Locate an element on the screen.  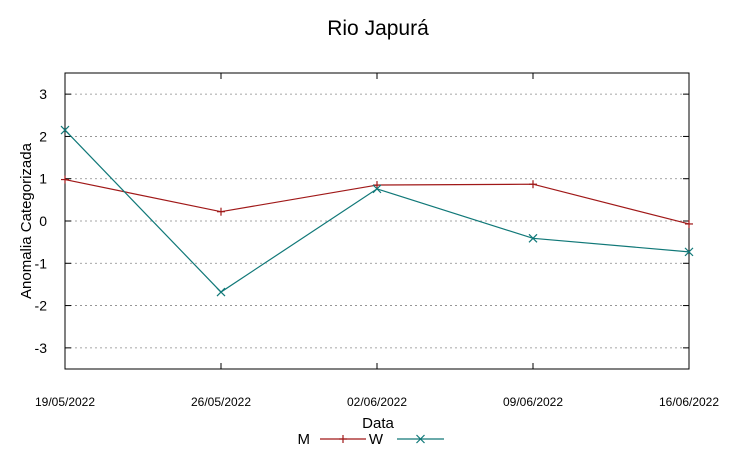
x-tick-label: 02/06/2022 is located at coordinates (377, 402).